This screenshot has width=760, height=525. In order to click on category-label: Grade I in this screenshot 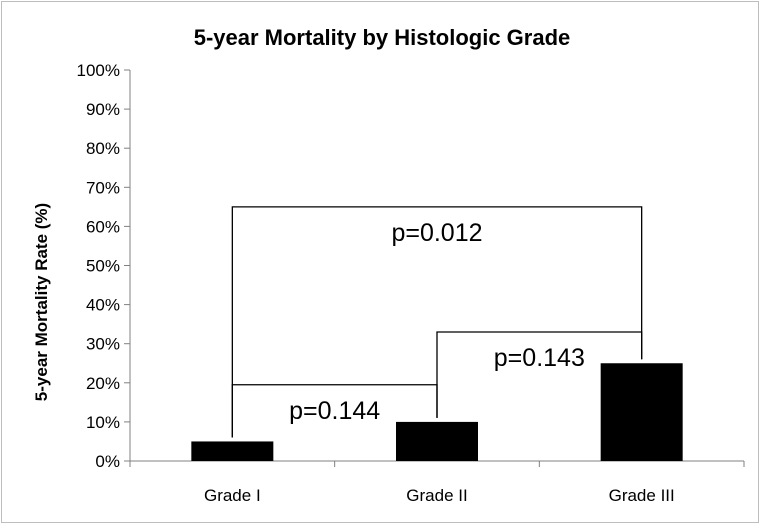, I will do `click(232, 495)`.